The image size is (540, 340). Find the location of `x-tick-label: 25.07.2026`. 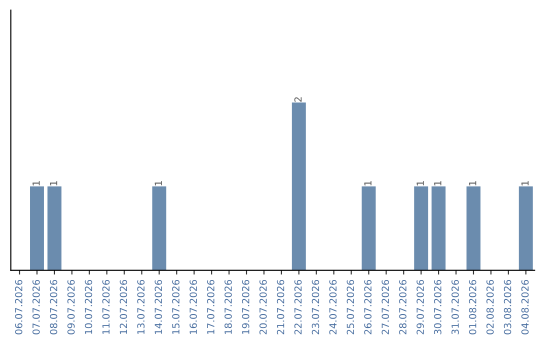

x-tick-label: 25.07.2026 is located at coordinates (350, 307).